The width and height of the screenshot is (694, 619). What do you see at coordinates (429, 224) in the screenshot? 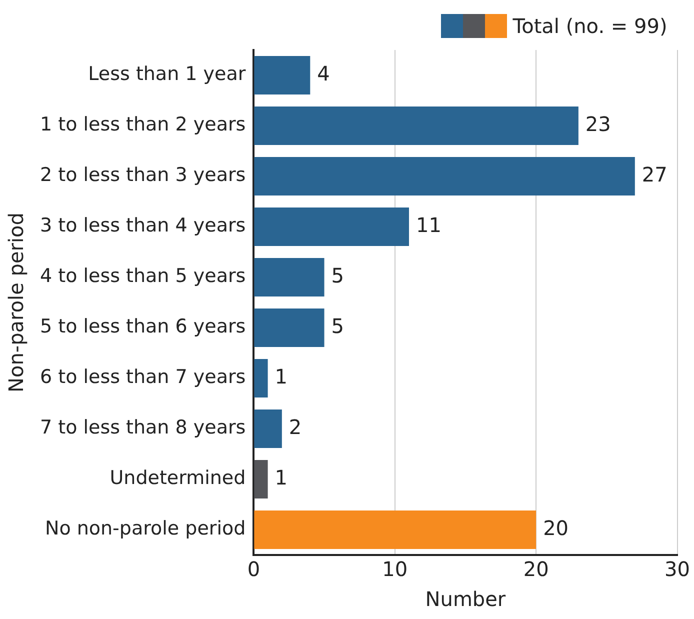
I see `data-label: 11` at bounding box center [429, 224].